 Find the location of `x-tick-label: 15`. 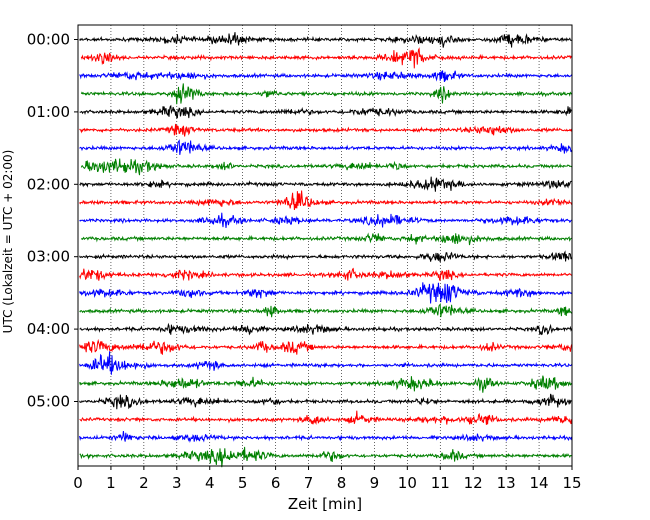

x-tick-label: 15 is located at coordinates (571, 483).